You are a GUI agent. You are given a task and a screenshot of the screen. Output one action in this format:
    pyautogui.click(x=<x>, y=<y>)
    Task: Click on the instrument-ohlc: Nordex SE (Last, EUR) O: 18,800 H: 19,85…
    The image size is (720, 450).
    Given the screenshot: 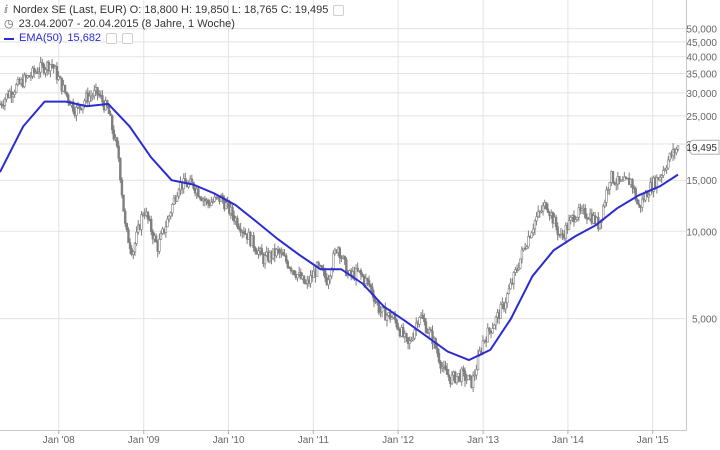 What is the action you would take?
    pyautogui.click(x=170, y=10)
    